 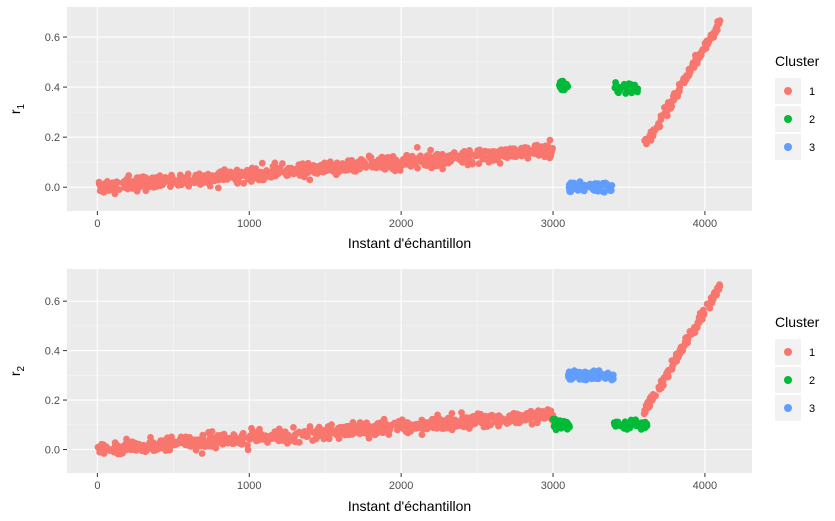 What do you see at coordinates (705, 486) in the screenshot?
I see `x-tick-label: 4000` at bounding box center [705, 486].